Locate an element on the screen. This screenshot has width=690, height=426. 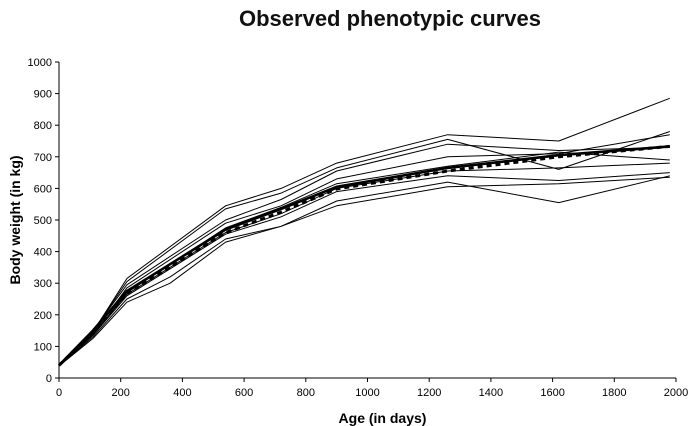
y-tick-label: 600 is located at coordinates (43, 189).